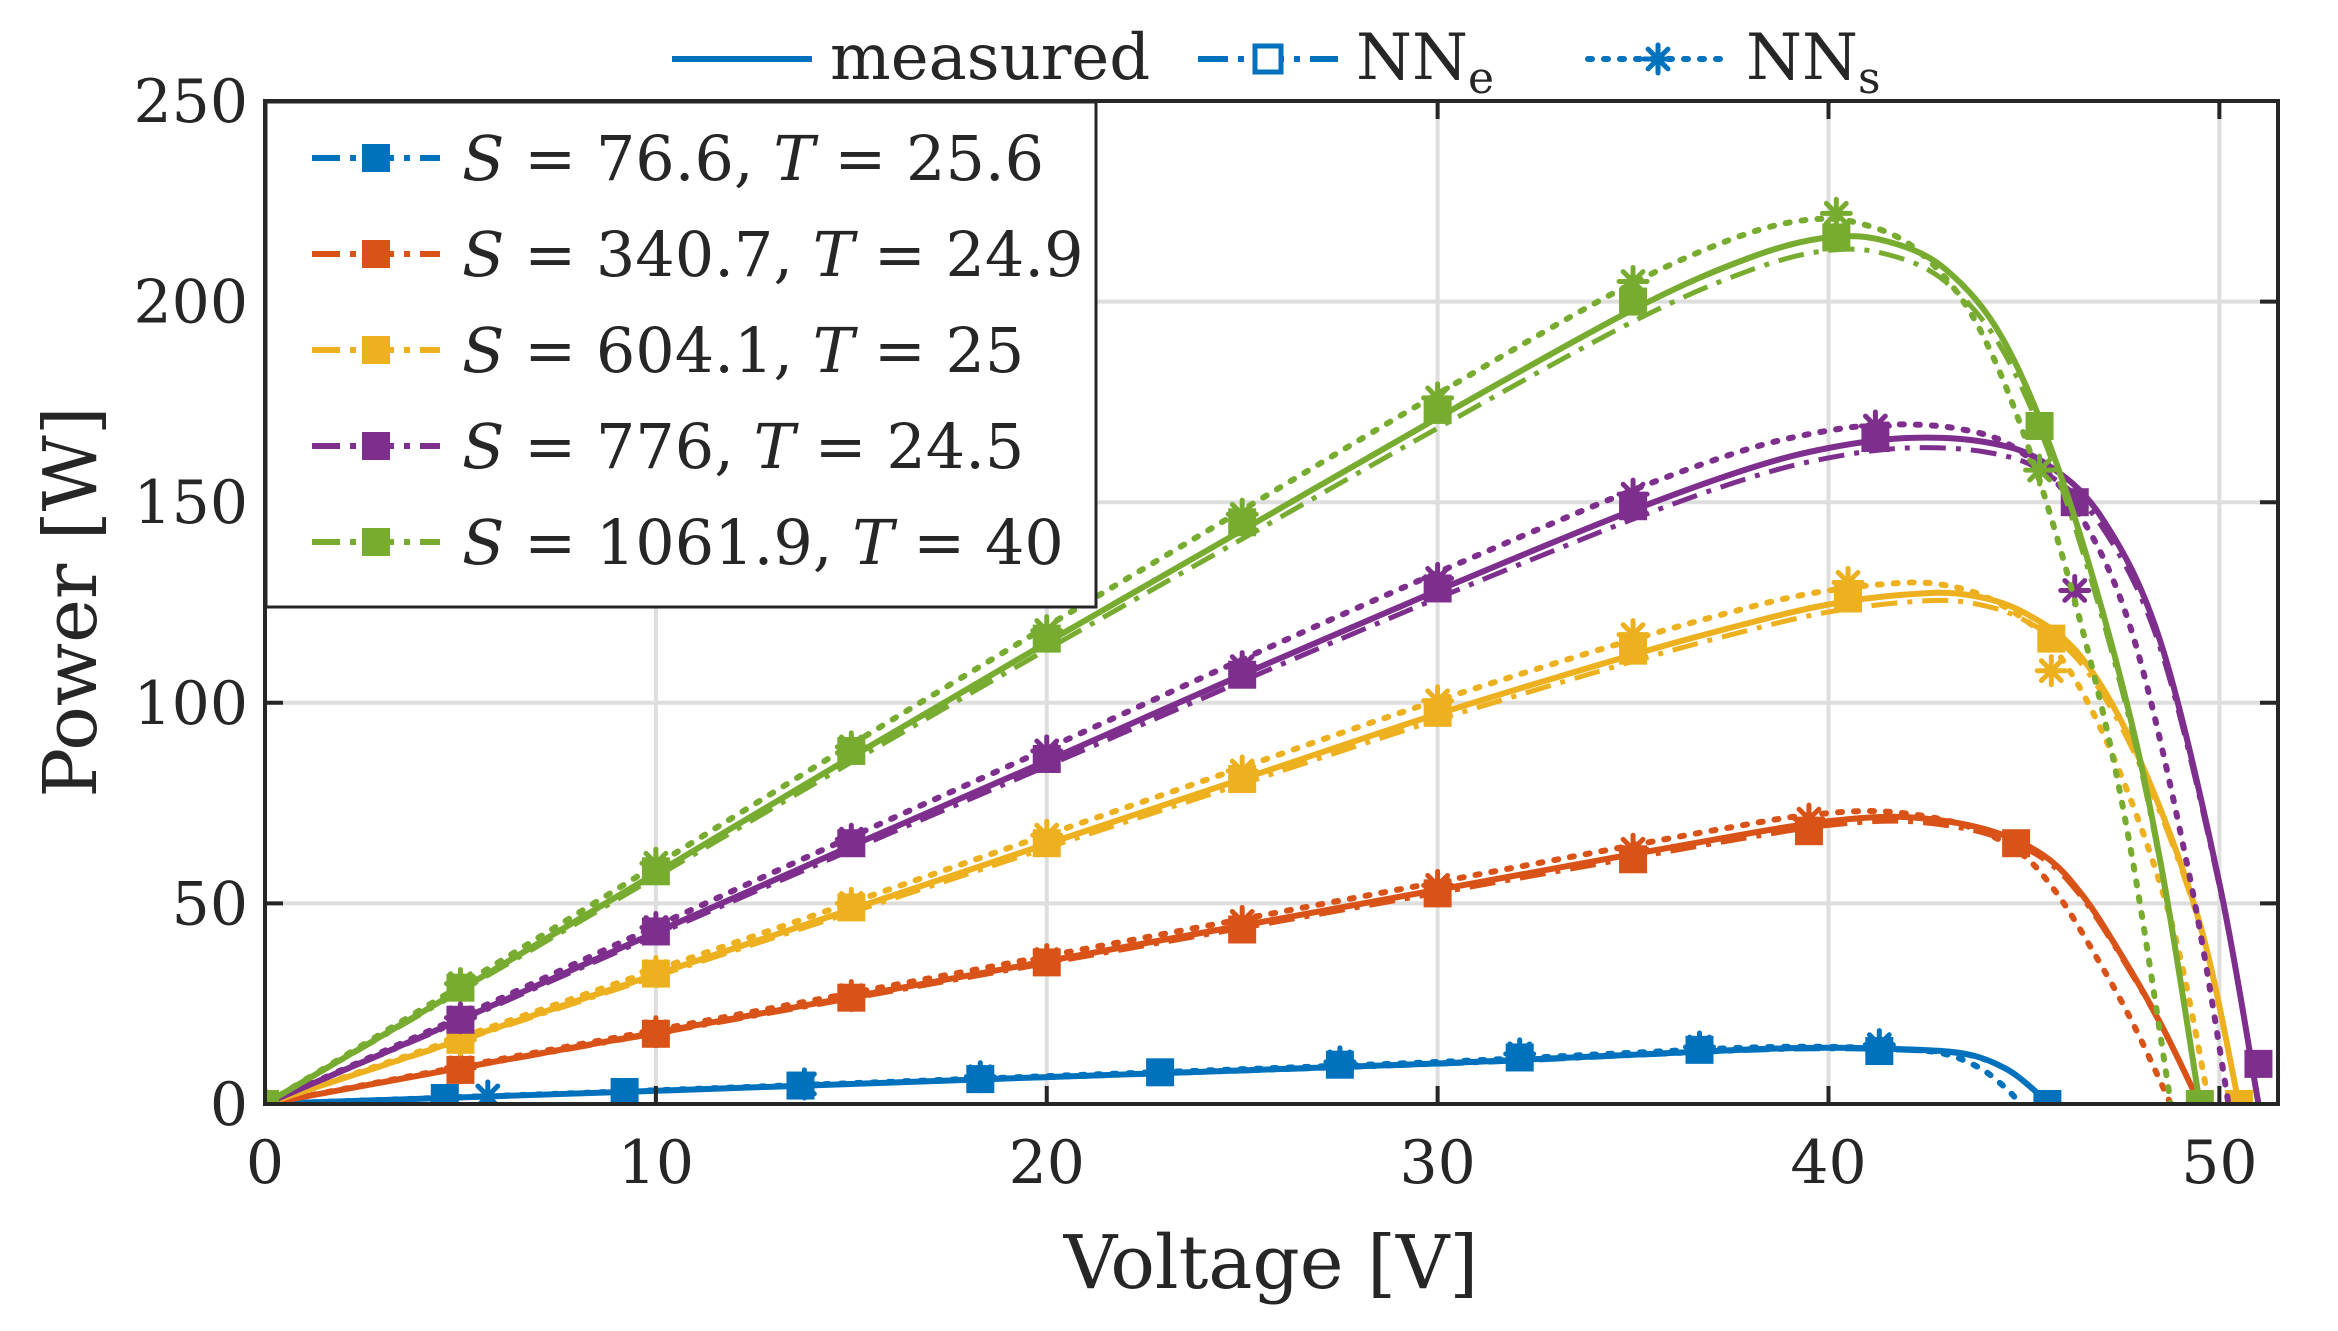 The height and width of the screenshot is (1331, 2338). I want to click on y-tick-label: 150, so click(190, 503).